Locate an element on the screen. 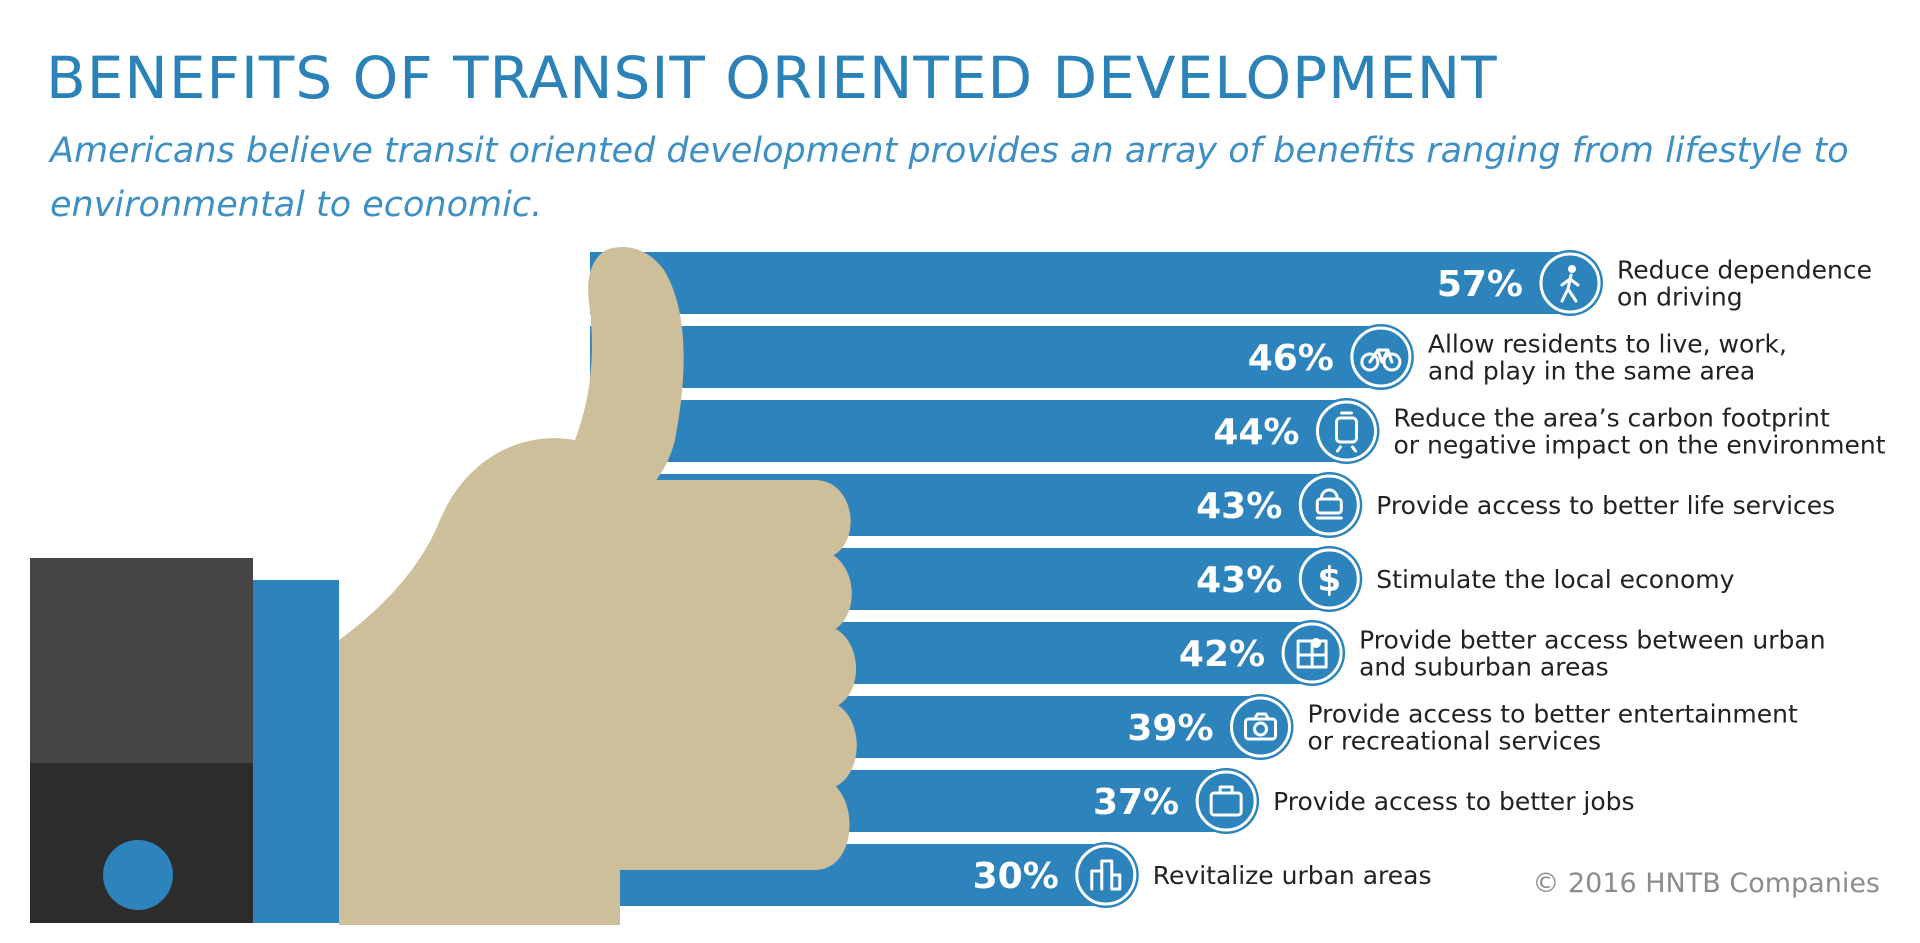  hand-palm is located at coordinates (511, 586).